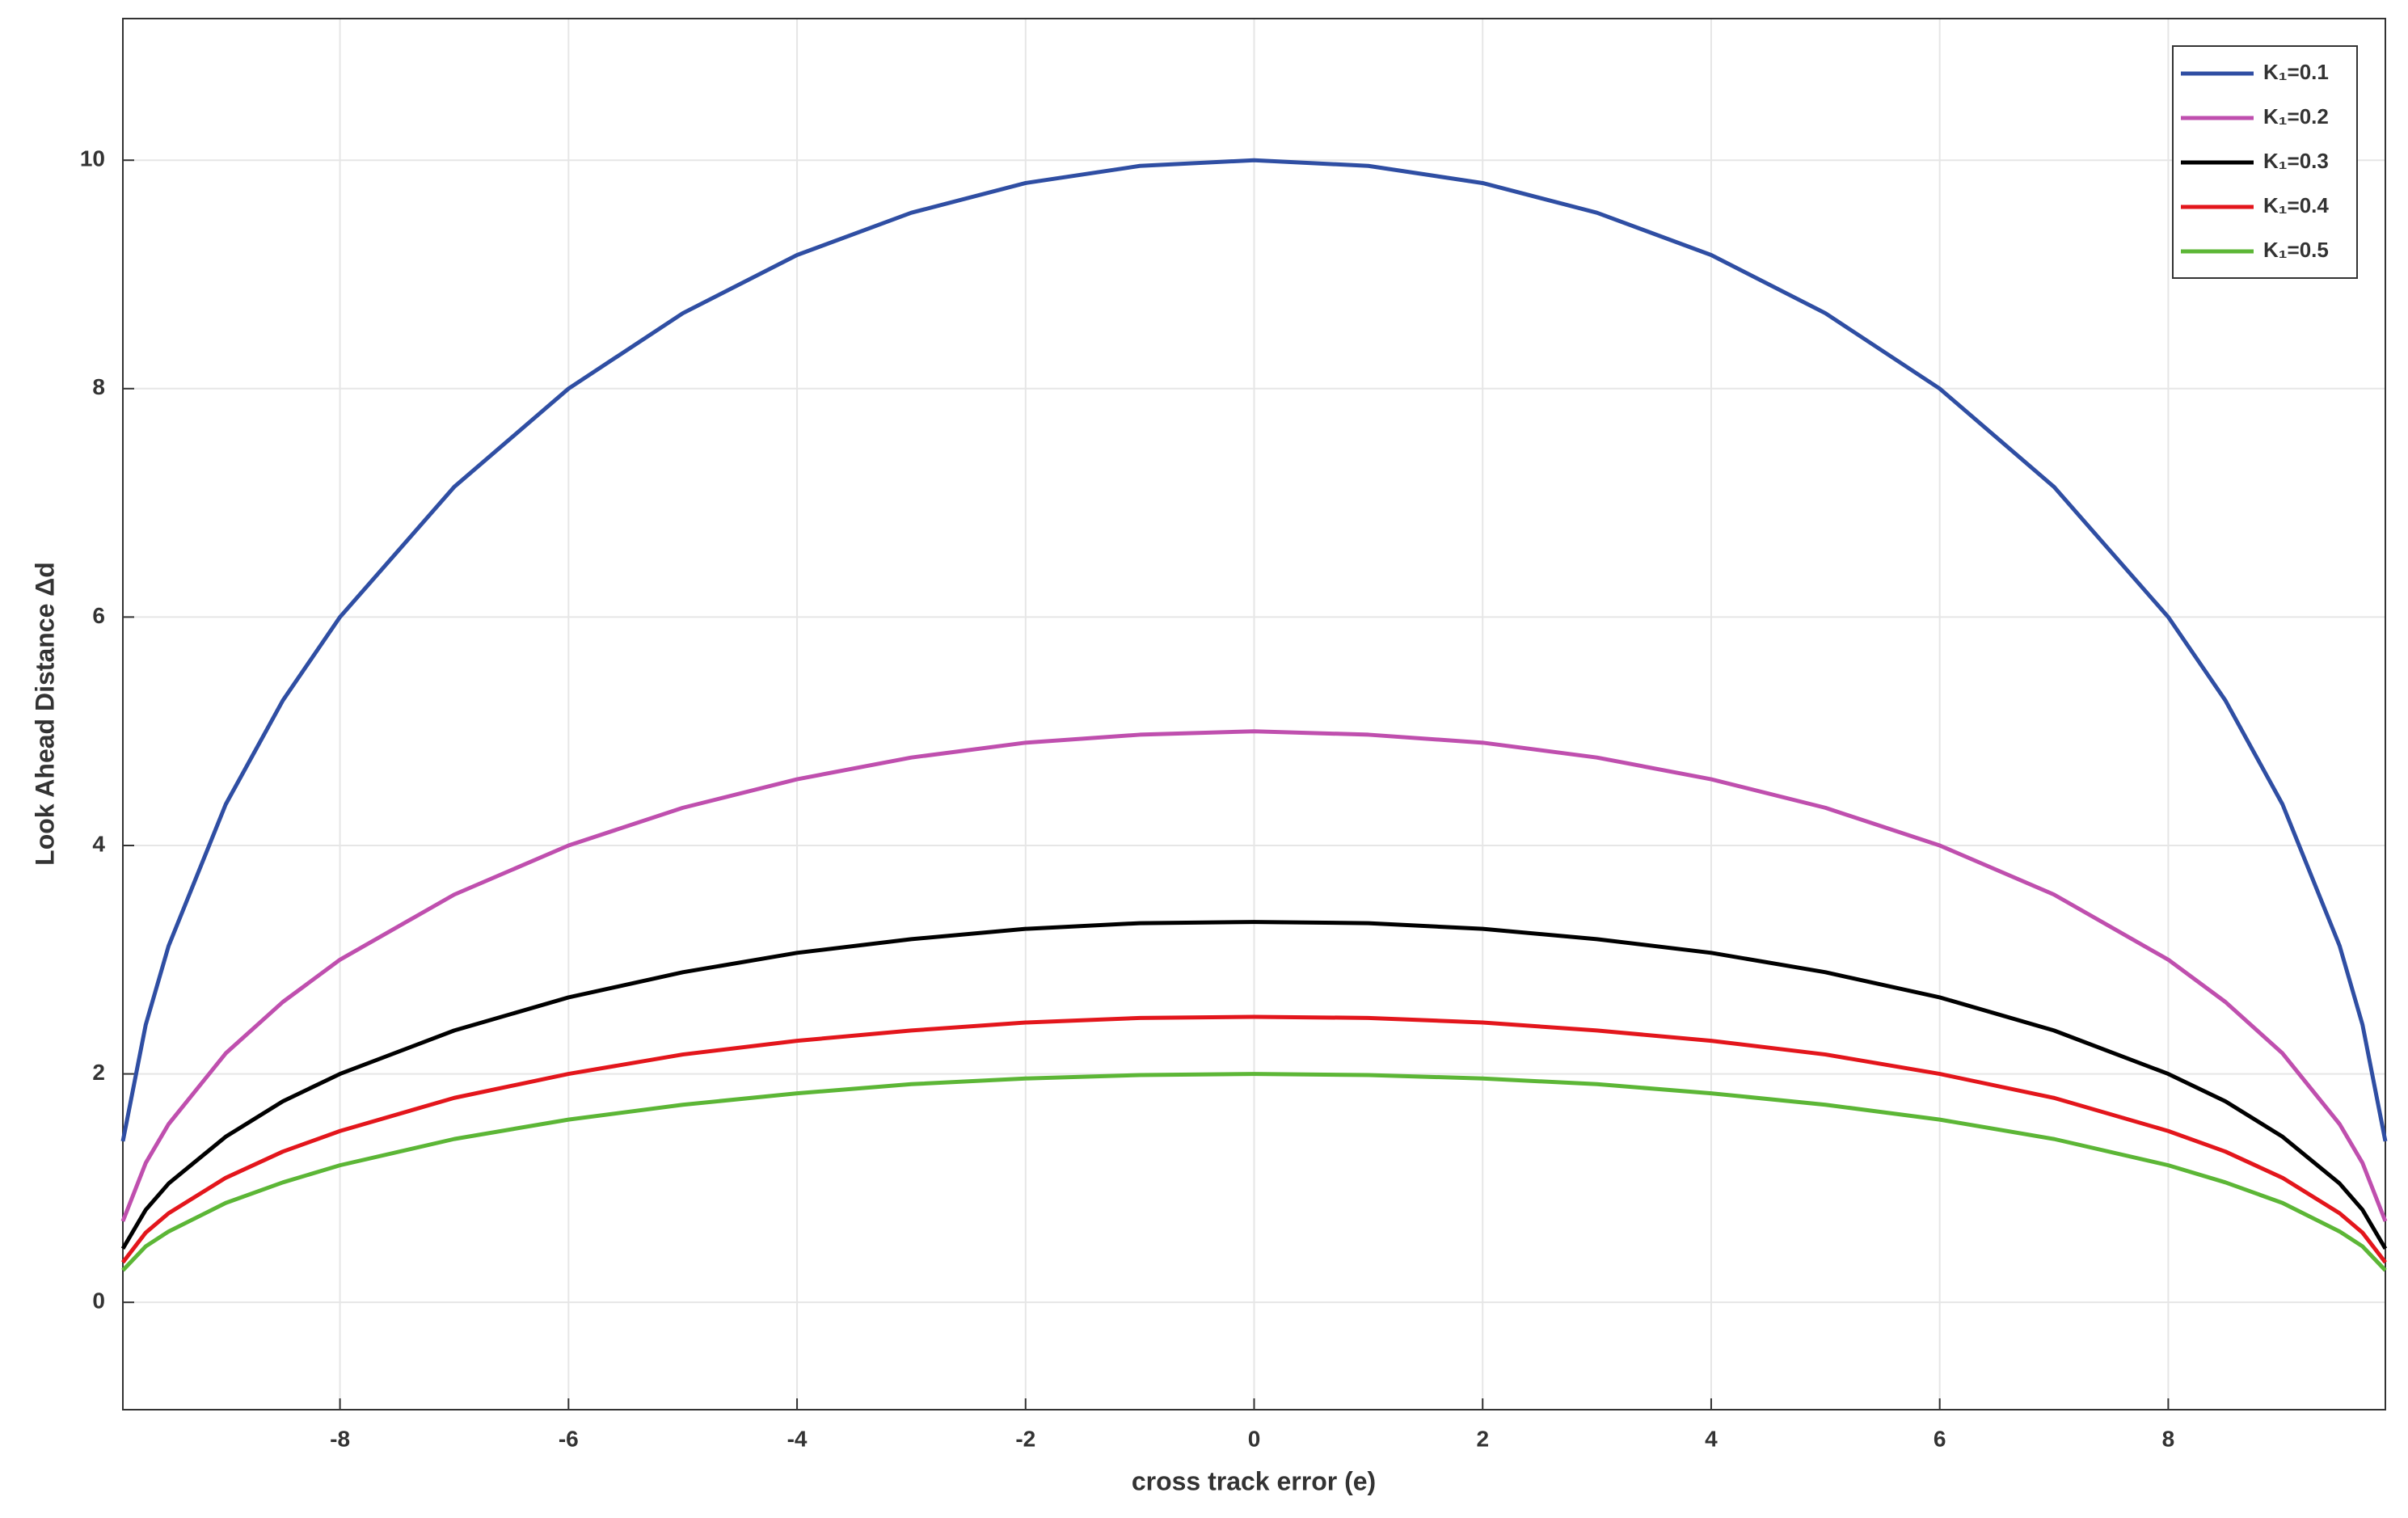  Describe the element at coordinates (2296, 72) in the screenshot. I see `legend-label: K₁=0.1` at that location.